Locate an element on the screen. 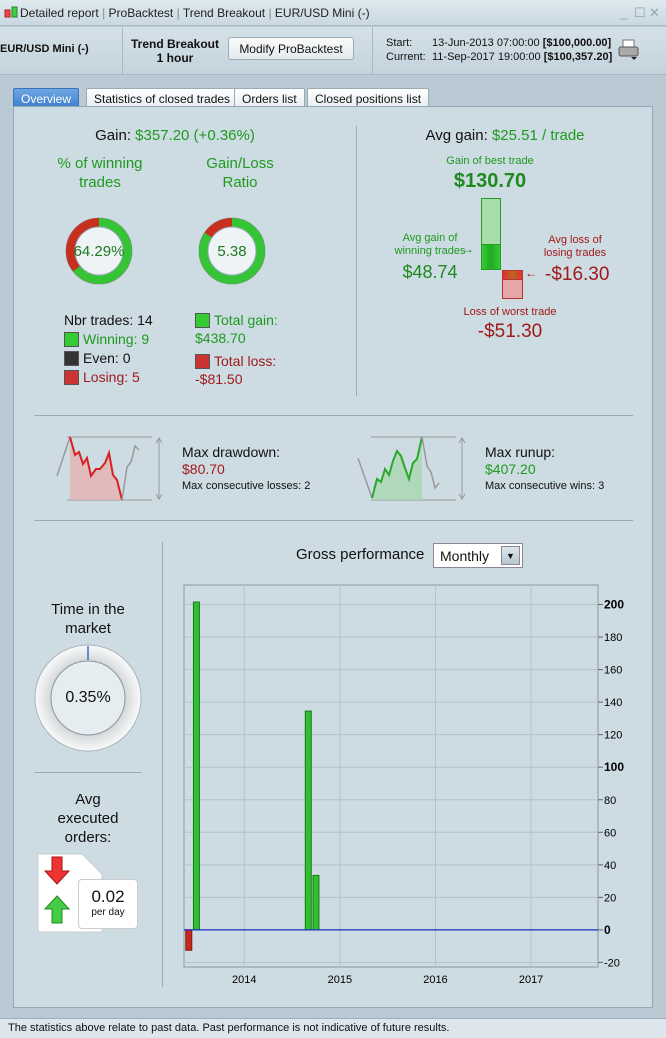 This screenshot has height=1038, width=666. drawdown-value: $80.70 is located at coordinates (203, 469).